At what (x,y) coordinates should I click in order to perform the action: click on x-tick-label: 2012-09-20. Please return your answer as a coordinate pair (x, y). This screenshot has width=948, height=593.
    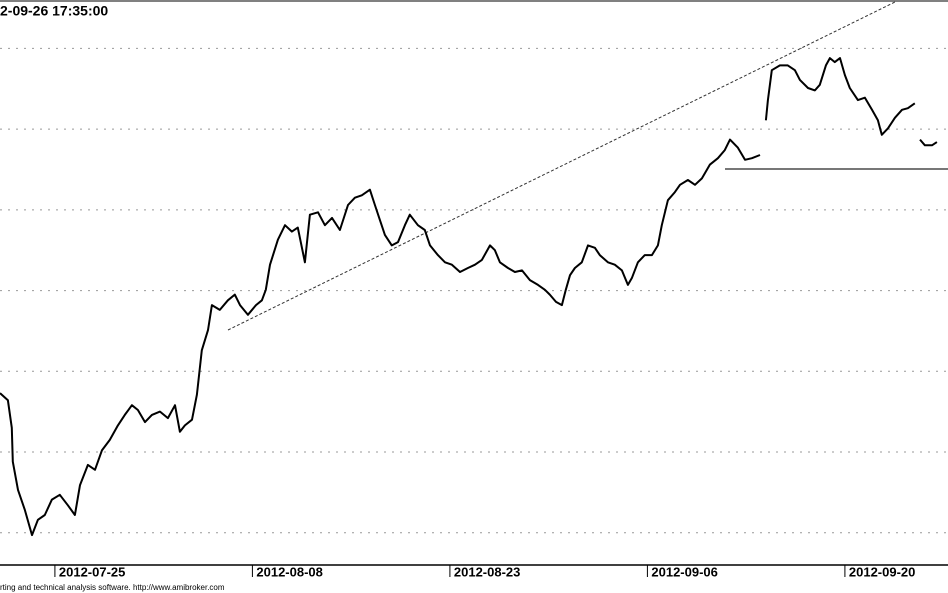
    Looking at the image, I should click on (882, 571).